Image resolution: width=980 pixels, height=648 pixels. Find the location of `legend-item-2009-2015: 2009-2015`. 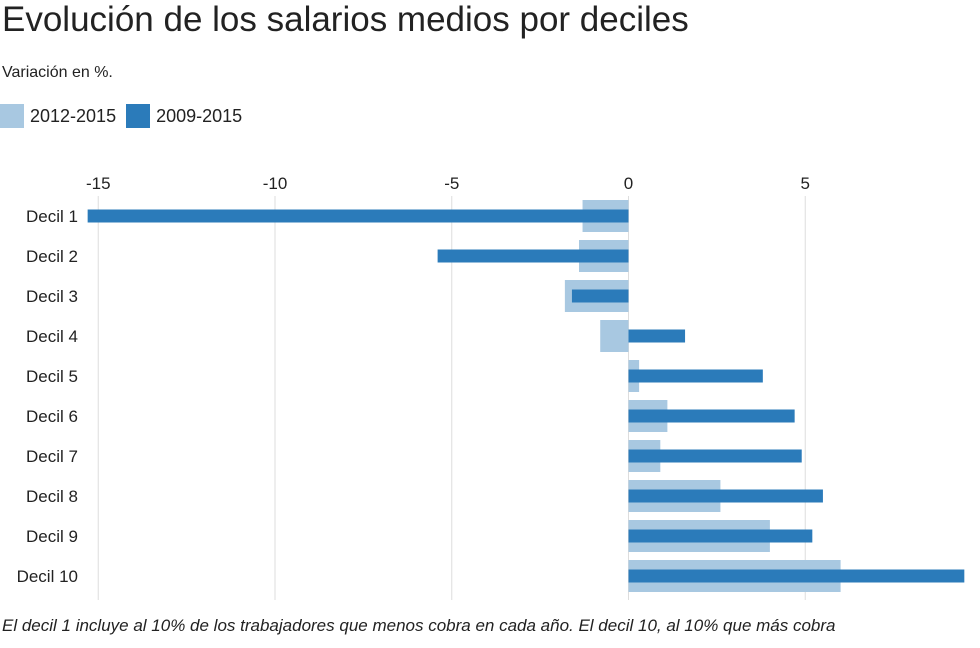

legend-item-2009-2015: 2009-2015 is located at coordinates (184, 116).